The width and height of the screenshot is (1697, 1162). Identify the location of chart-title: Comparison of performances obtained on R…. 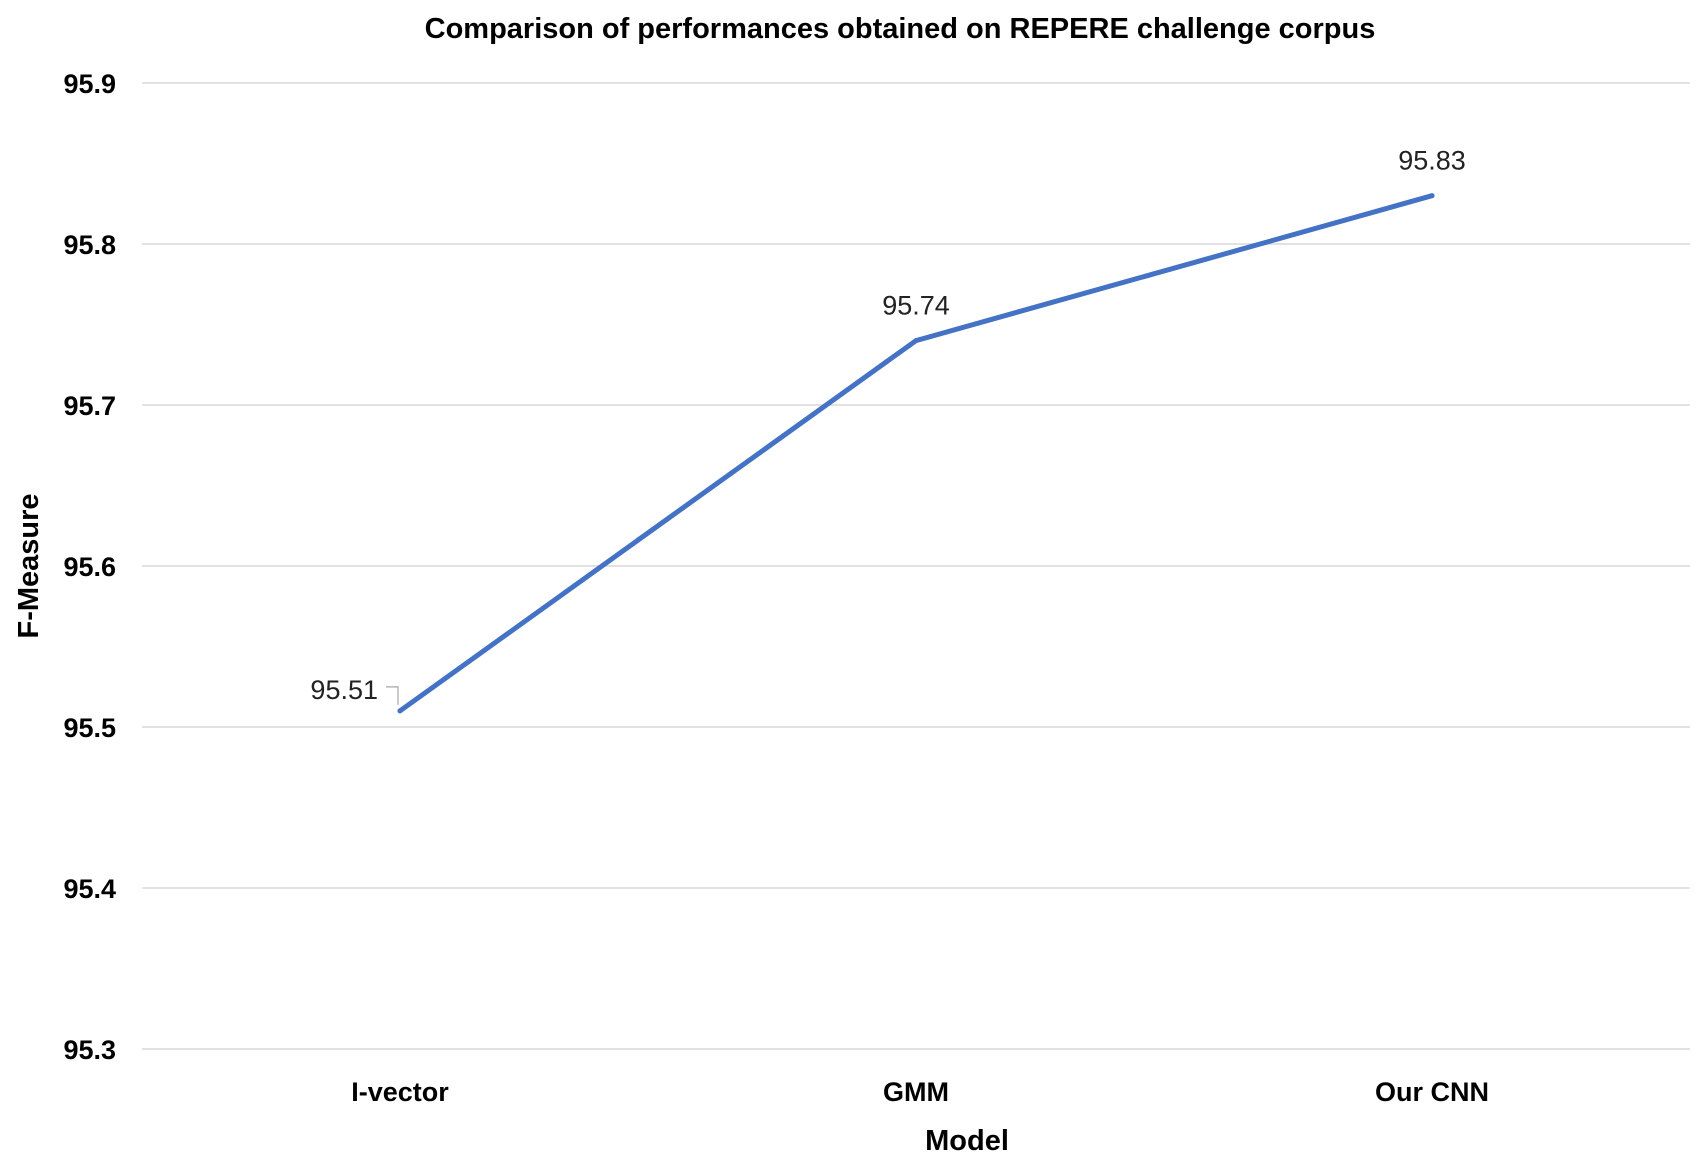
(900, 29).